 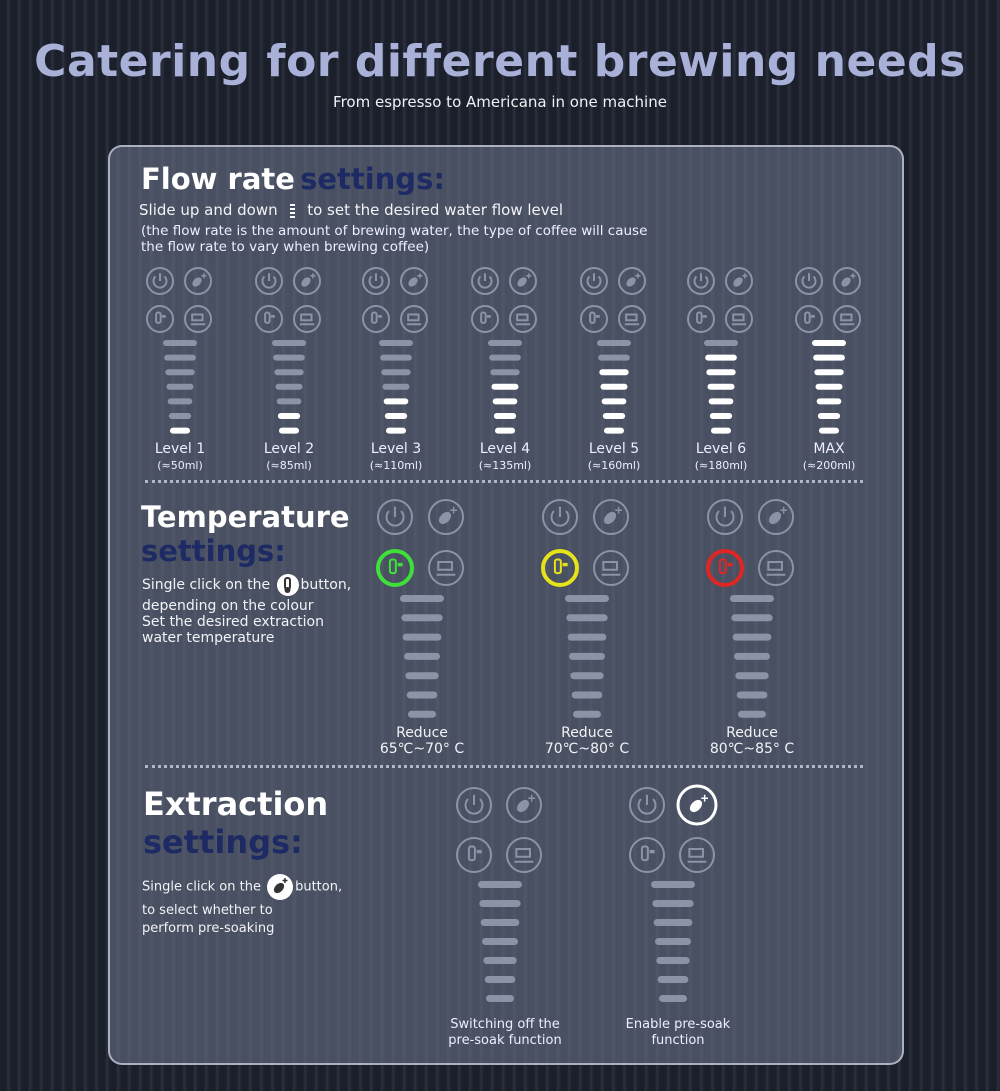 What do you see at coordinates (293, 210) in the screenshot?
I see `slider-icon` at bounding box center [293, 210].